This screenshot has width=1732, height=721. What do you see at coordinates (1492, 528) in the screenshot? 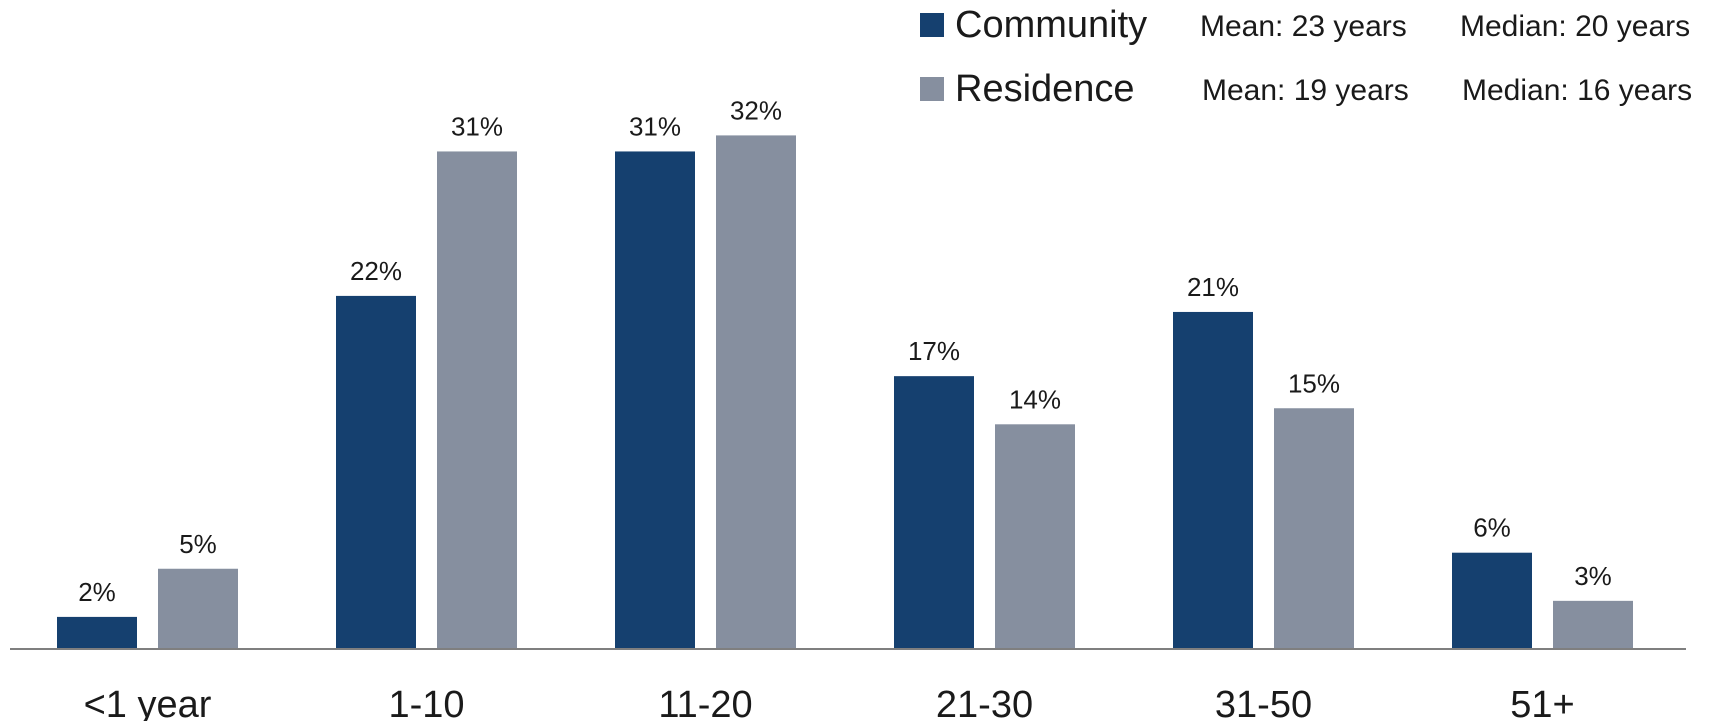
I see `data-label-community-5: 6%` at bounding box center [1492, 528].